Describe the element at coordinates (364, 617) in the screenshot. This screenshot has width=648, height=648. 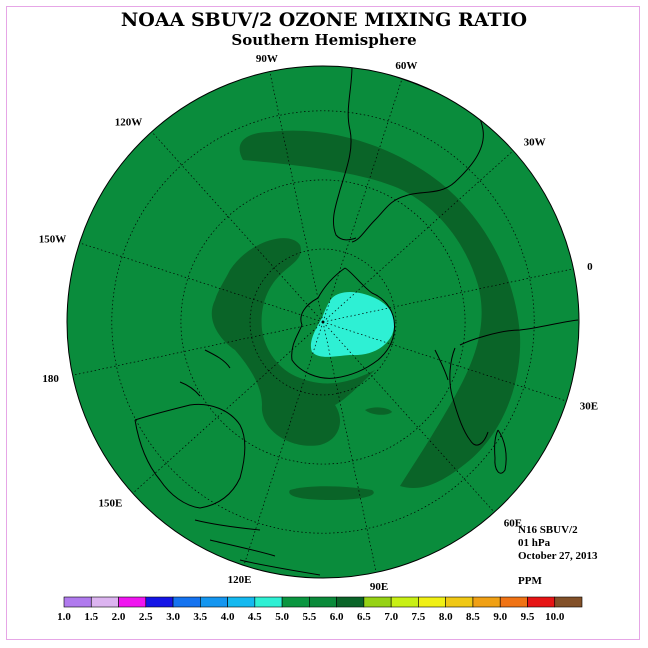
I see `colorbar-tick-label: 6.5` at that location.